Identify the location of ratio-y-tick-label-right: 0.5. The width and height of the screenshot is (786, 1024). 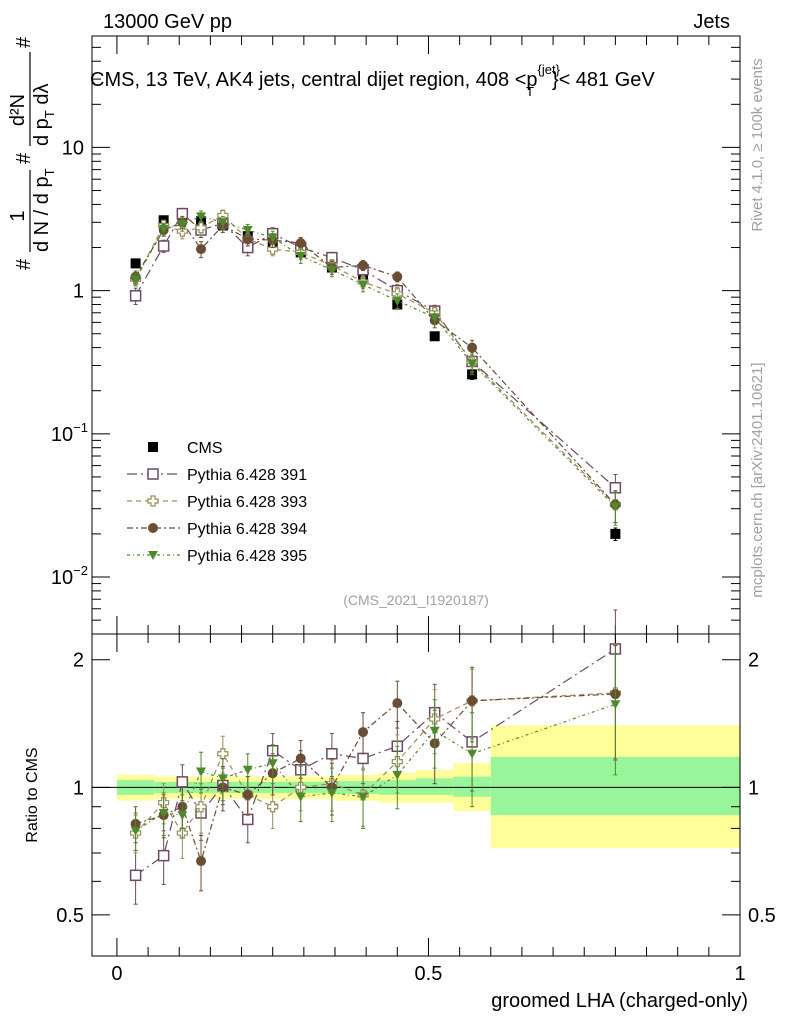
(762, 916).